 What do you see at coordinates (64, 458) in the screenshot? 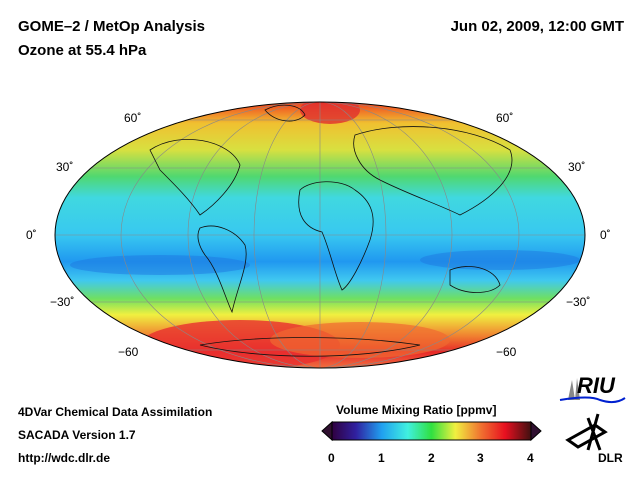
I see `footer-url: http://wdc.dlr.de` at bounding box center [64, 458].